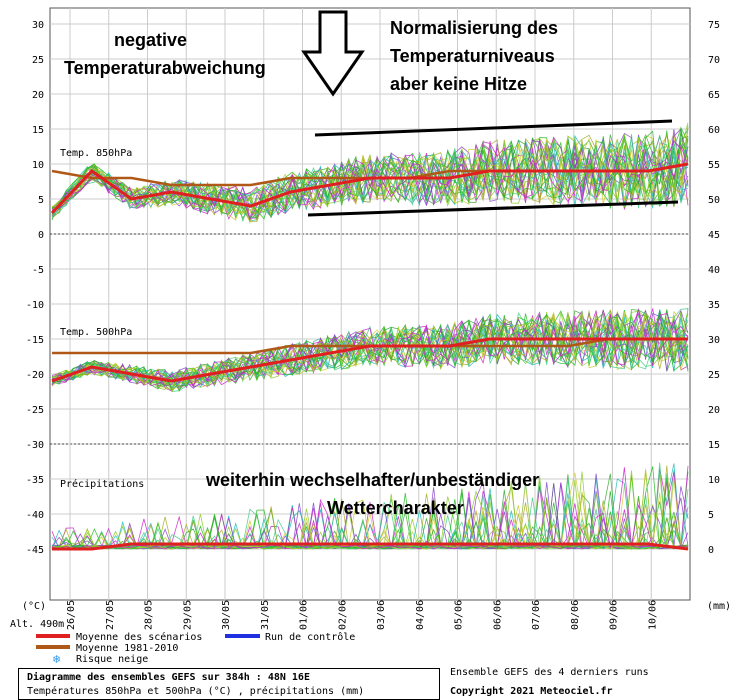 This screenshot has height=700, width=740. Describe the element at coordinates (497, 615) in the screenshot. I see `date-tick-label: 06/06` at that location.